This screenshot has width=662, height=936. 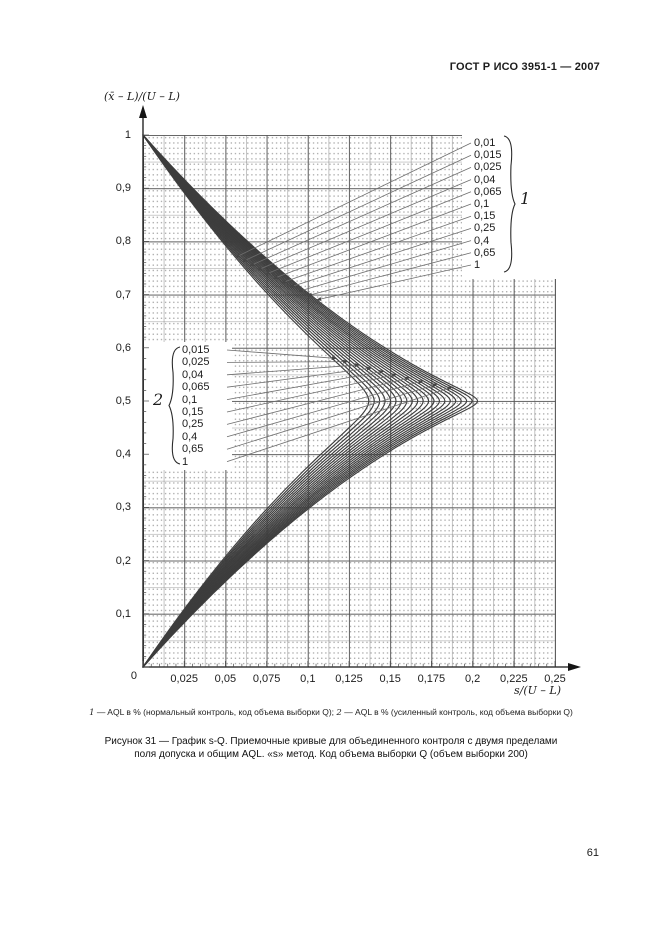 I want to click on footnote-numeral-1: 1, so click(x=92, y=713).